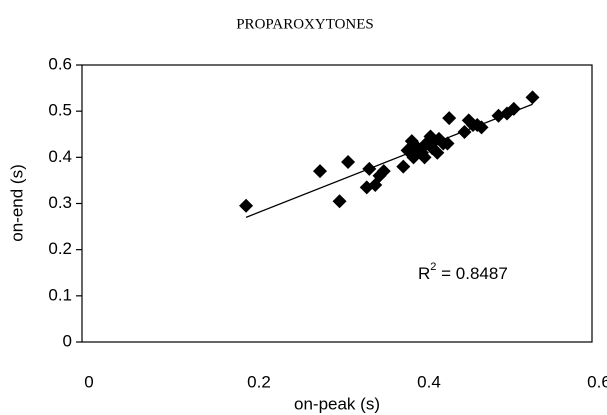  I want to click on r-squared-value: = 0.8487, so click(471, 273).